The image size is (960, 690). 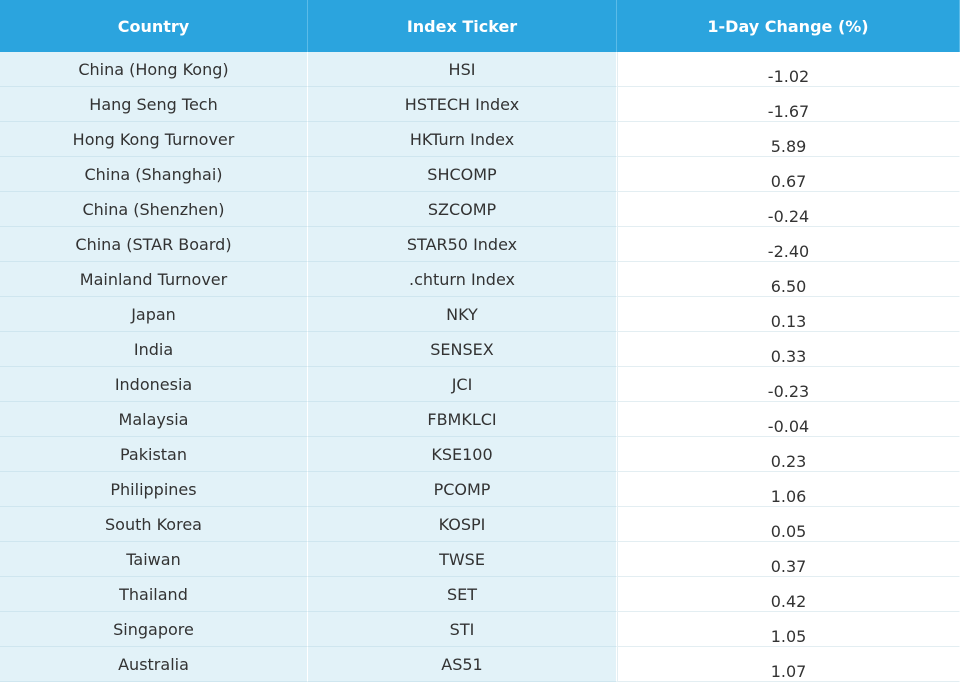 What do you see at coordinates (154, 314) in the screenshot?
I see `country-cell: Japan` at bounding box center [154, 314].